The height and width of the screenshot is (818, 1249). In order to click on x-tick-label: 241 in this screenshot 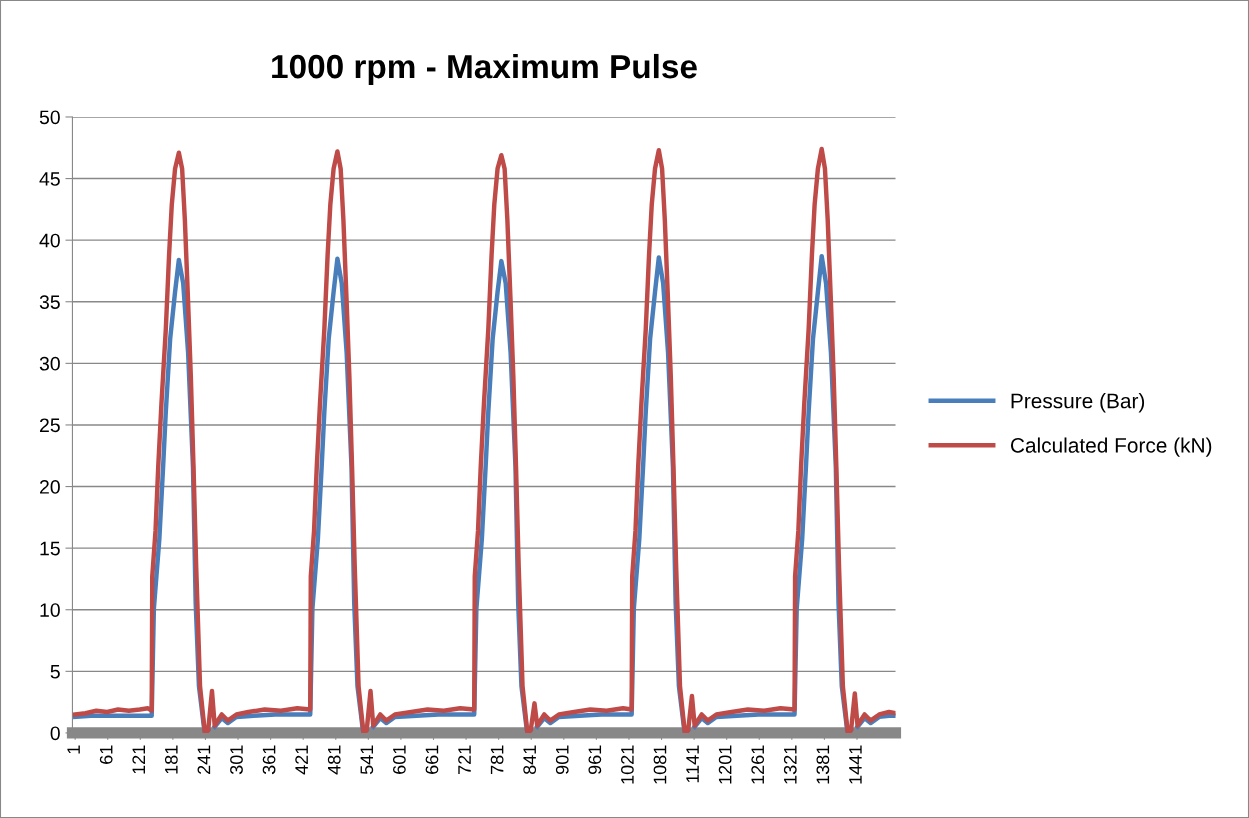, I will do `click(204, 759)`.